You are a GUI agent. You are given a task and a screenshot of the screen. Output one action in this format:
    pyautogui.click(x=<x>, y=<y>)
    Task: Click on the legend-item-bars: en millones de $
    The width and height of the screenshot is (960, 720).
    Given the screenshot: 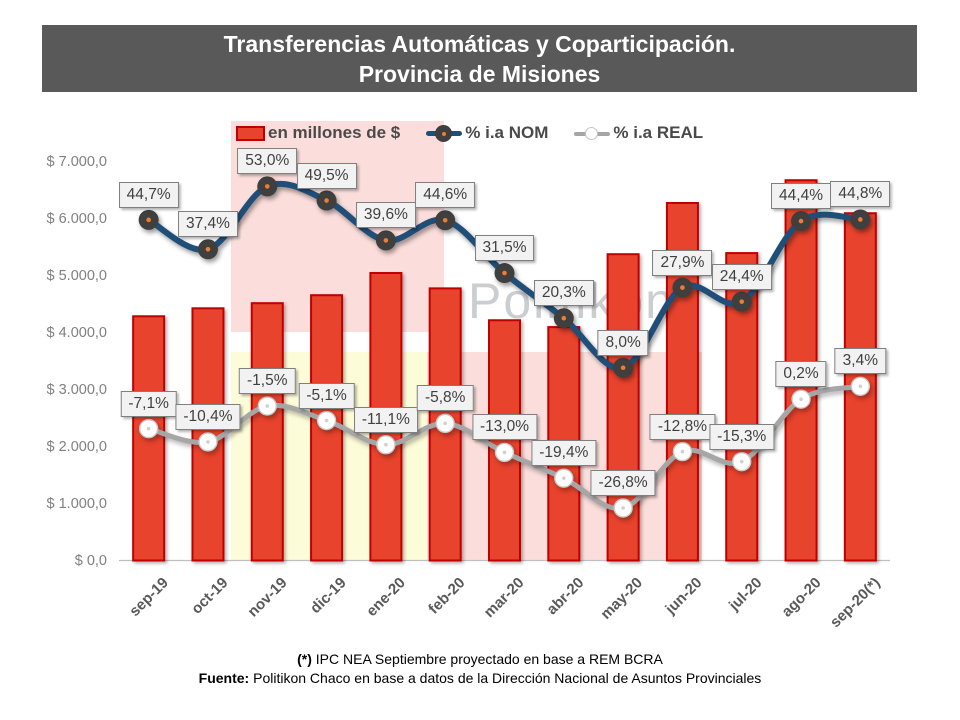 What is the action you would take?
    pyautogui.click(x=318, y=133)
    